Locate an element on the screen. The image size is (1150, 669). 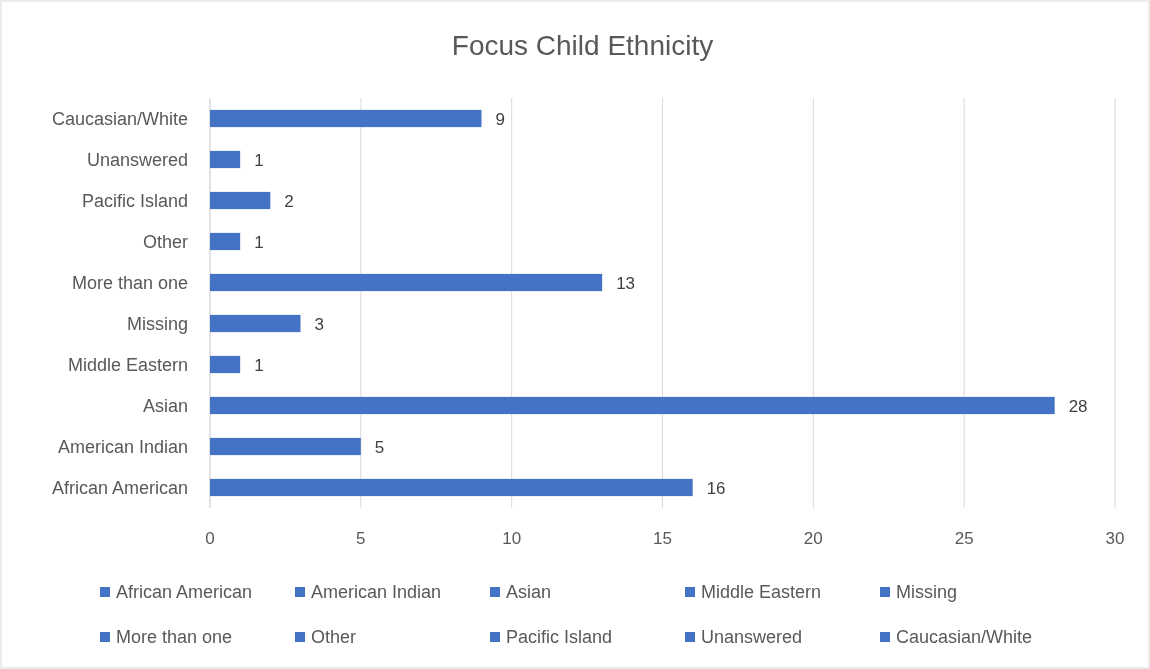
x-tick-label: 10 is located at coordinates (512, 538).